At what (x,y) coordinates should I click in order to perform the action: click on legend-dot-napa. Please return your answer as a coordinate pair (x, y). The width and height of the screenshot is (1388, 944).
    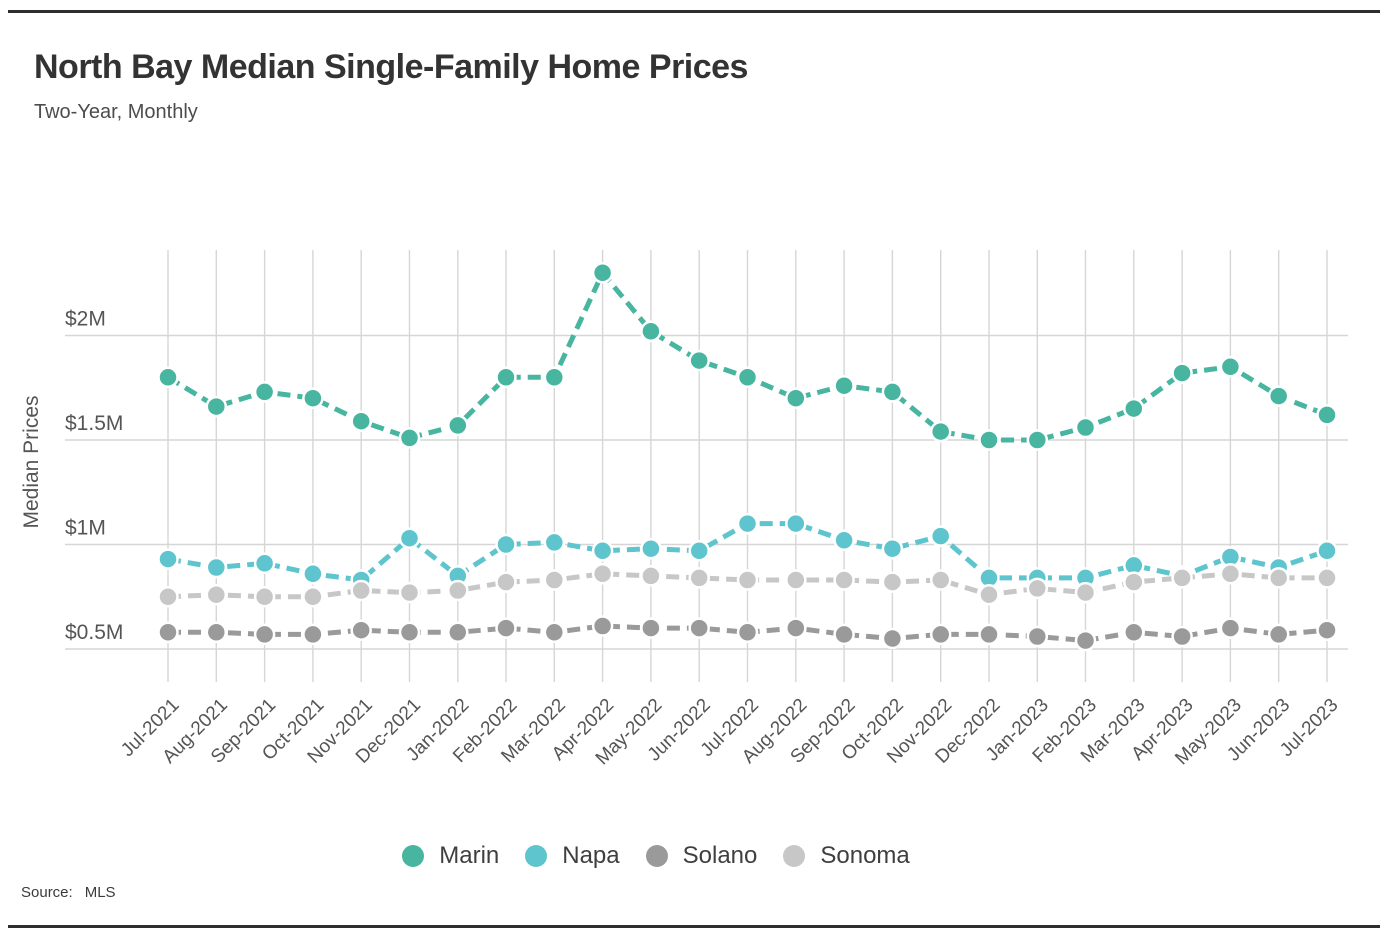
    Looking at the image, I should click on (536, 856).